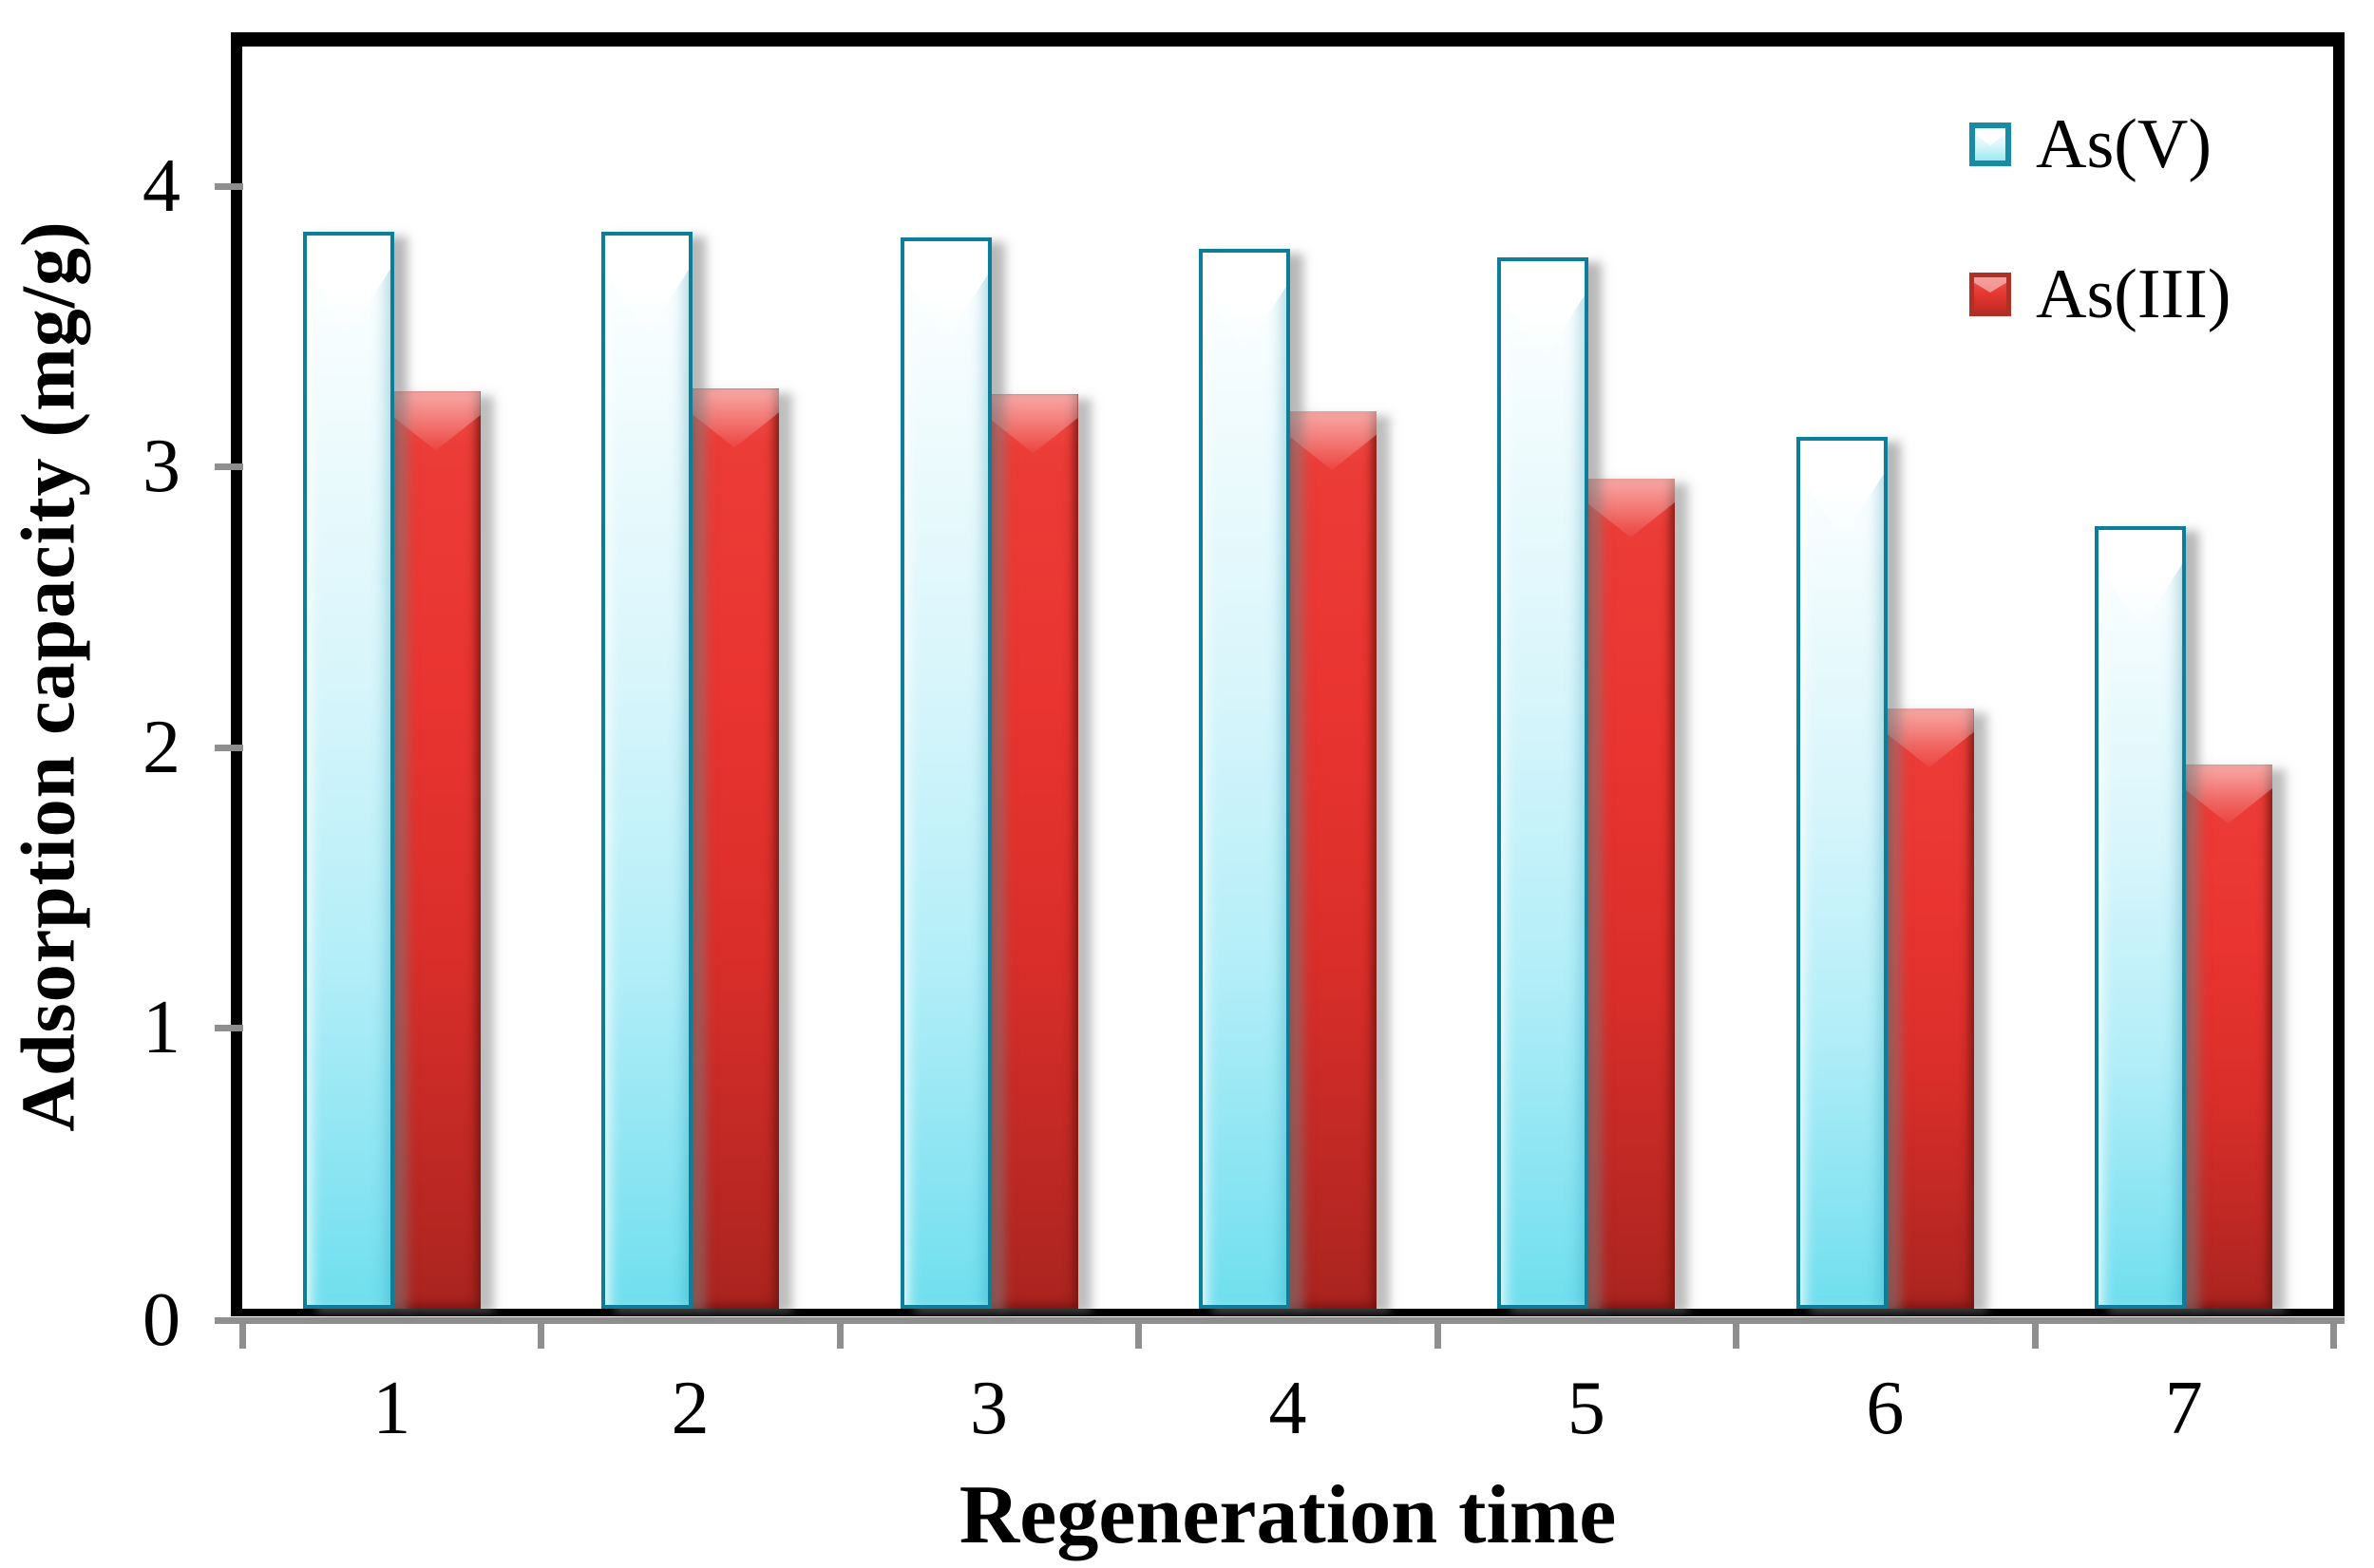 The image size is (2374, 1568). What do you see at coordinates (690, 1408) in the screenshot?
I see `x-tick-label: 2` at bounding box center [690, 1408].